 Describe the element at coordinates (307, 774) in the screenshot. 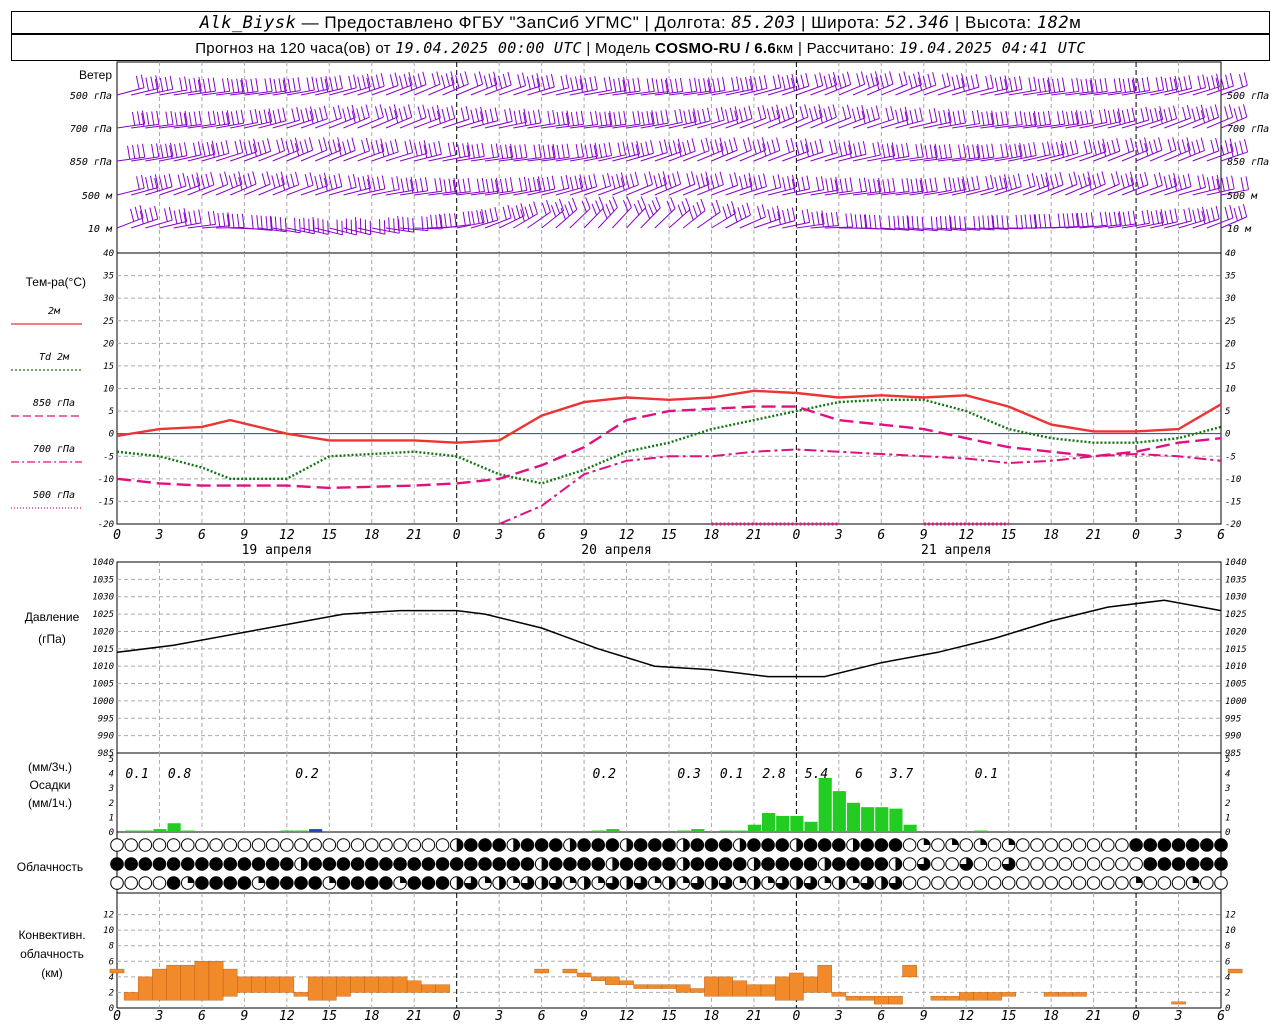

I see `precip-total-label: 0.2` at that location.